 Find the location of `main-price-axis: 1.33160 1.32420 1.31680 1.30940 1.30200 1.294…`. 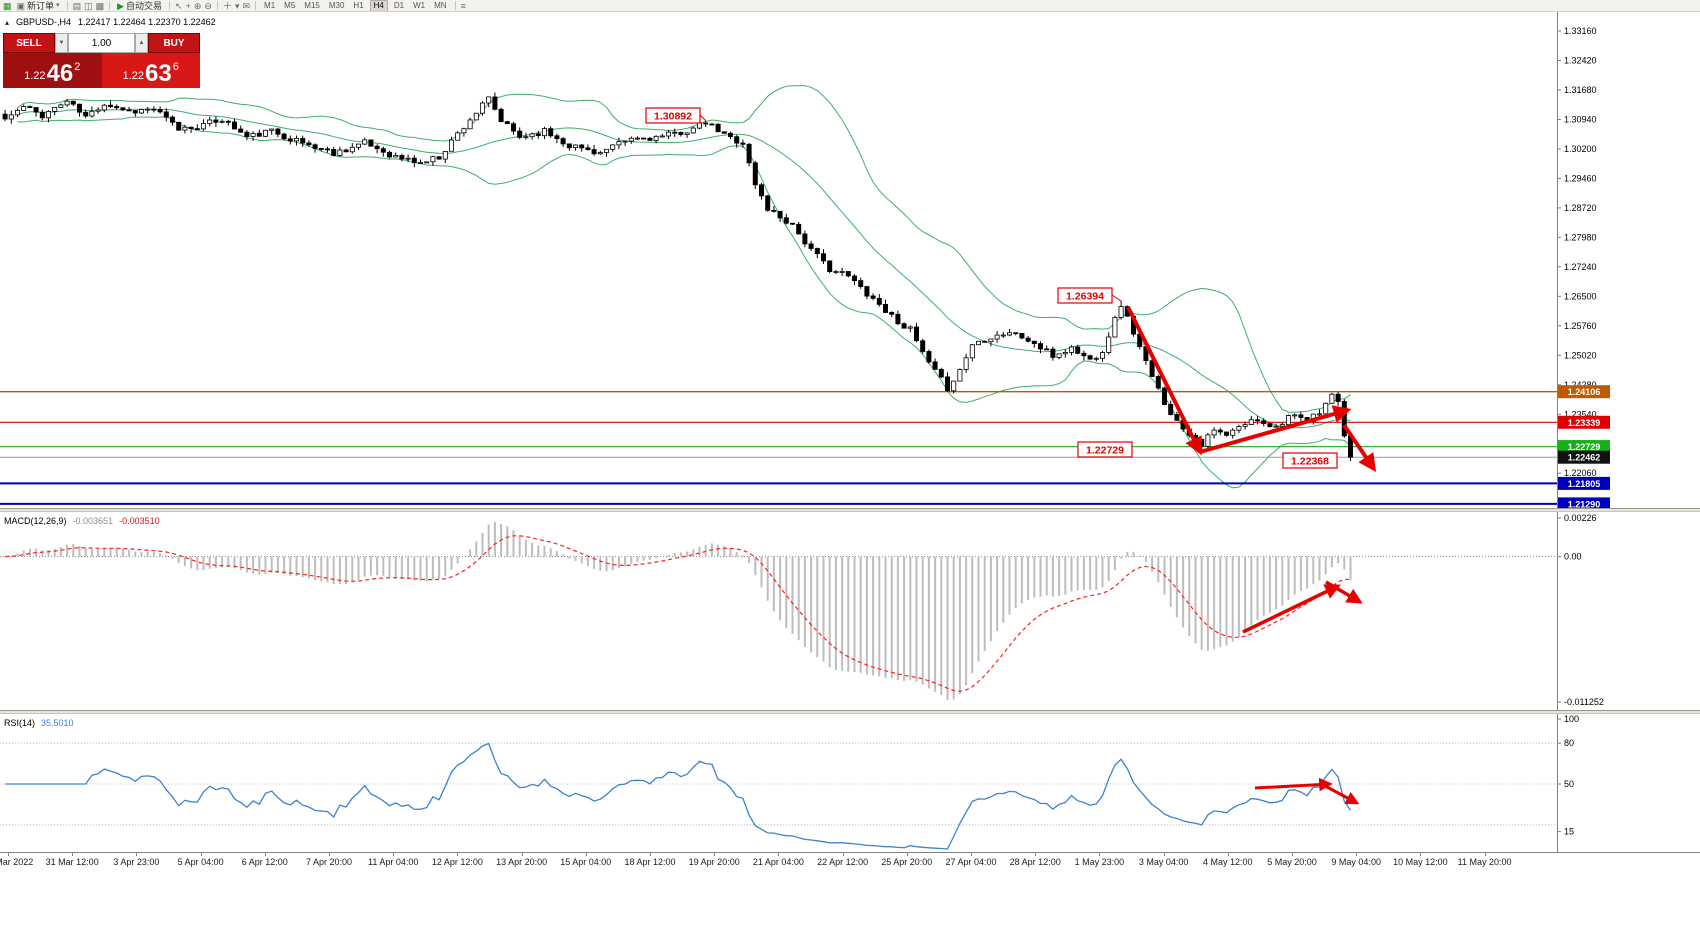

main-price-axis: 1.33160 1.32420 1.31680 1.30940 1.30200 1.294… is located at coordinates (1583, 260).